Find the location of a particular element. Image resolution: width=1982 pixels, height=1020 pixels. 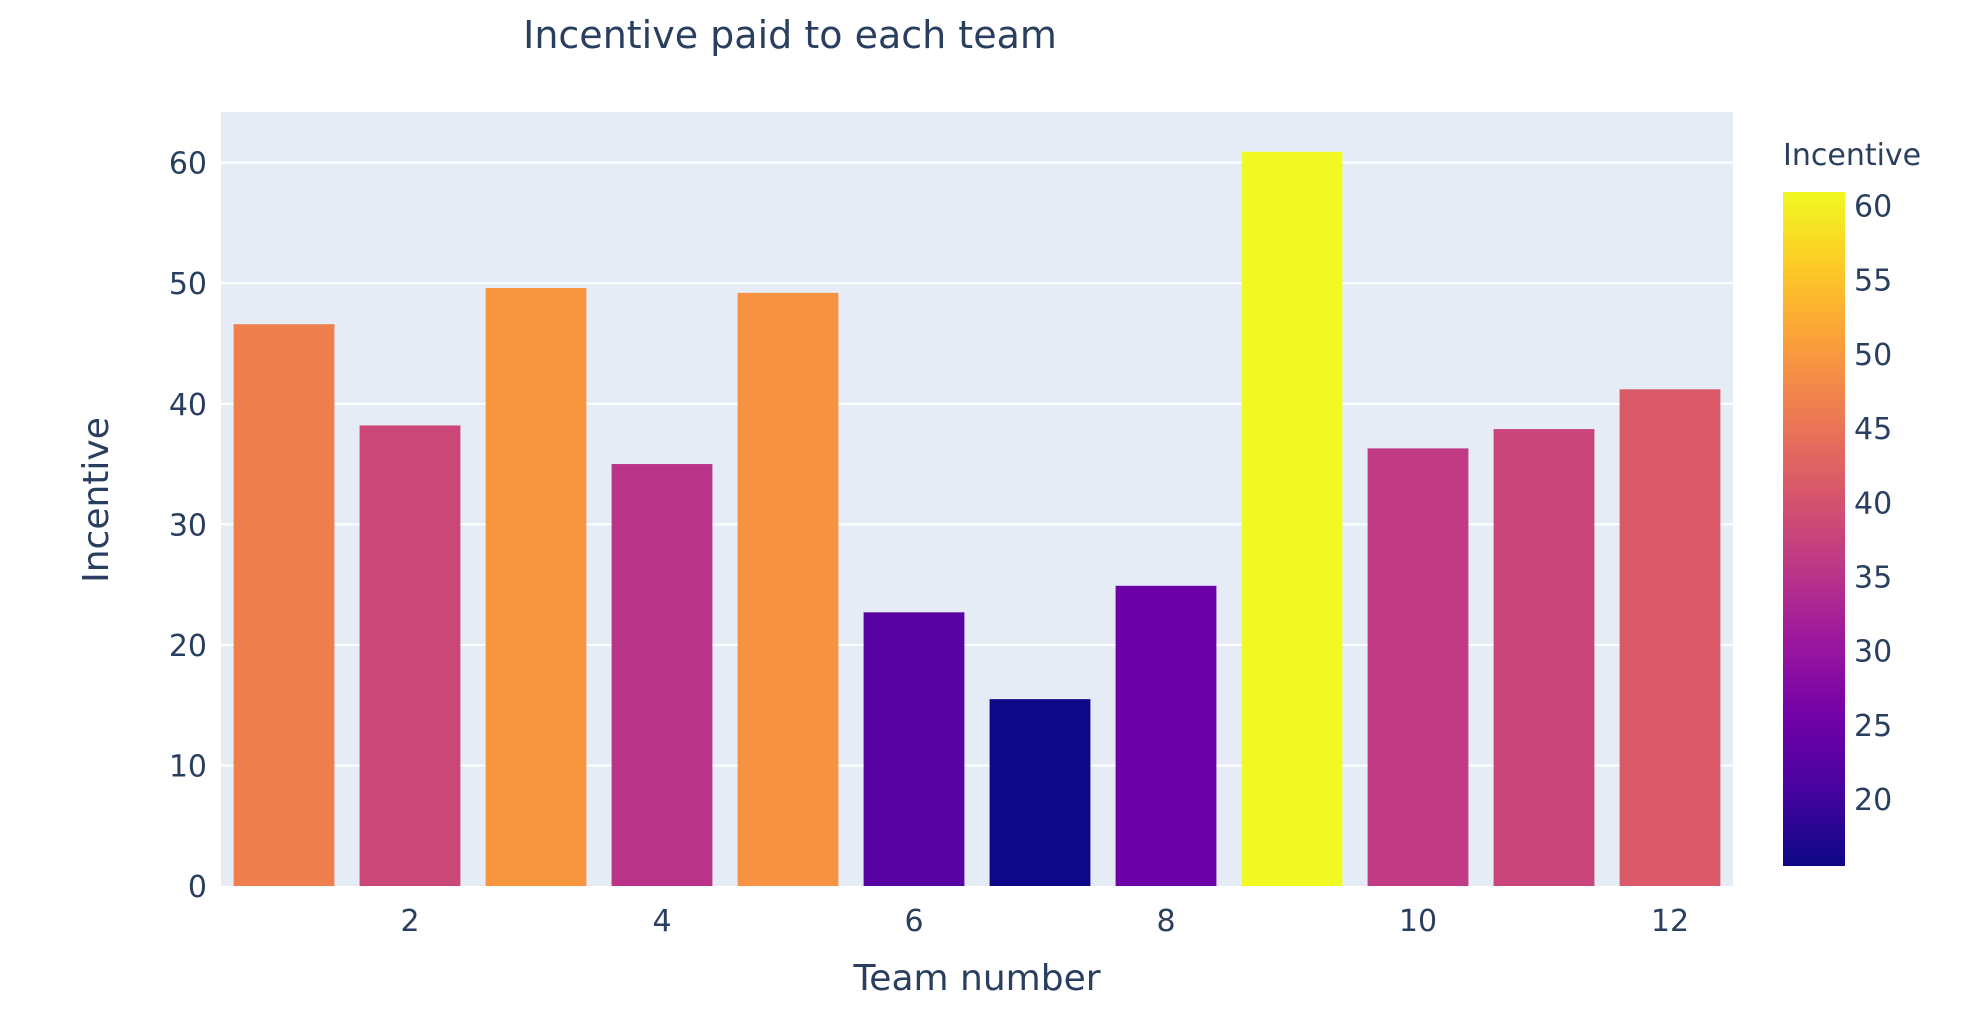

y-tick-label: 40 is located at coordinates (188, 405).